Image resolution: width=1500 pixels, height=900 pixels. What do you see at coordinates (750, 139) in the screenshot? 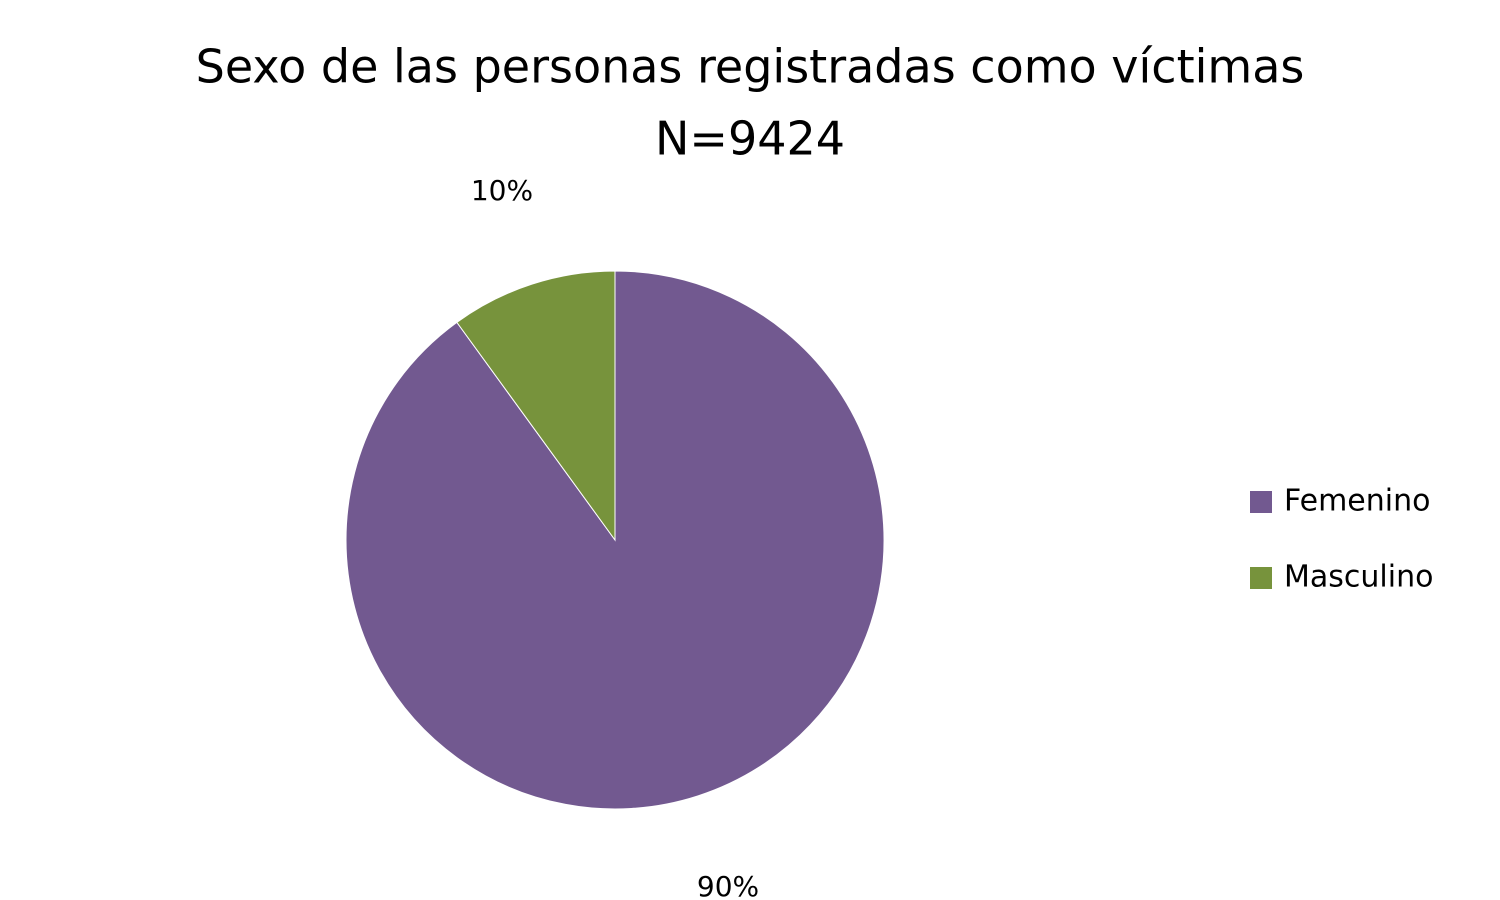
I see `chart-subtitle: N=9424` at bounding box center [750, 139].